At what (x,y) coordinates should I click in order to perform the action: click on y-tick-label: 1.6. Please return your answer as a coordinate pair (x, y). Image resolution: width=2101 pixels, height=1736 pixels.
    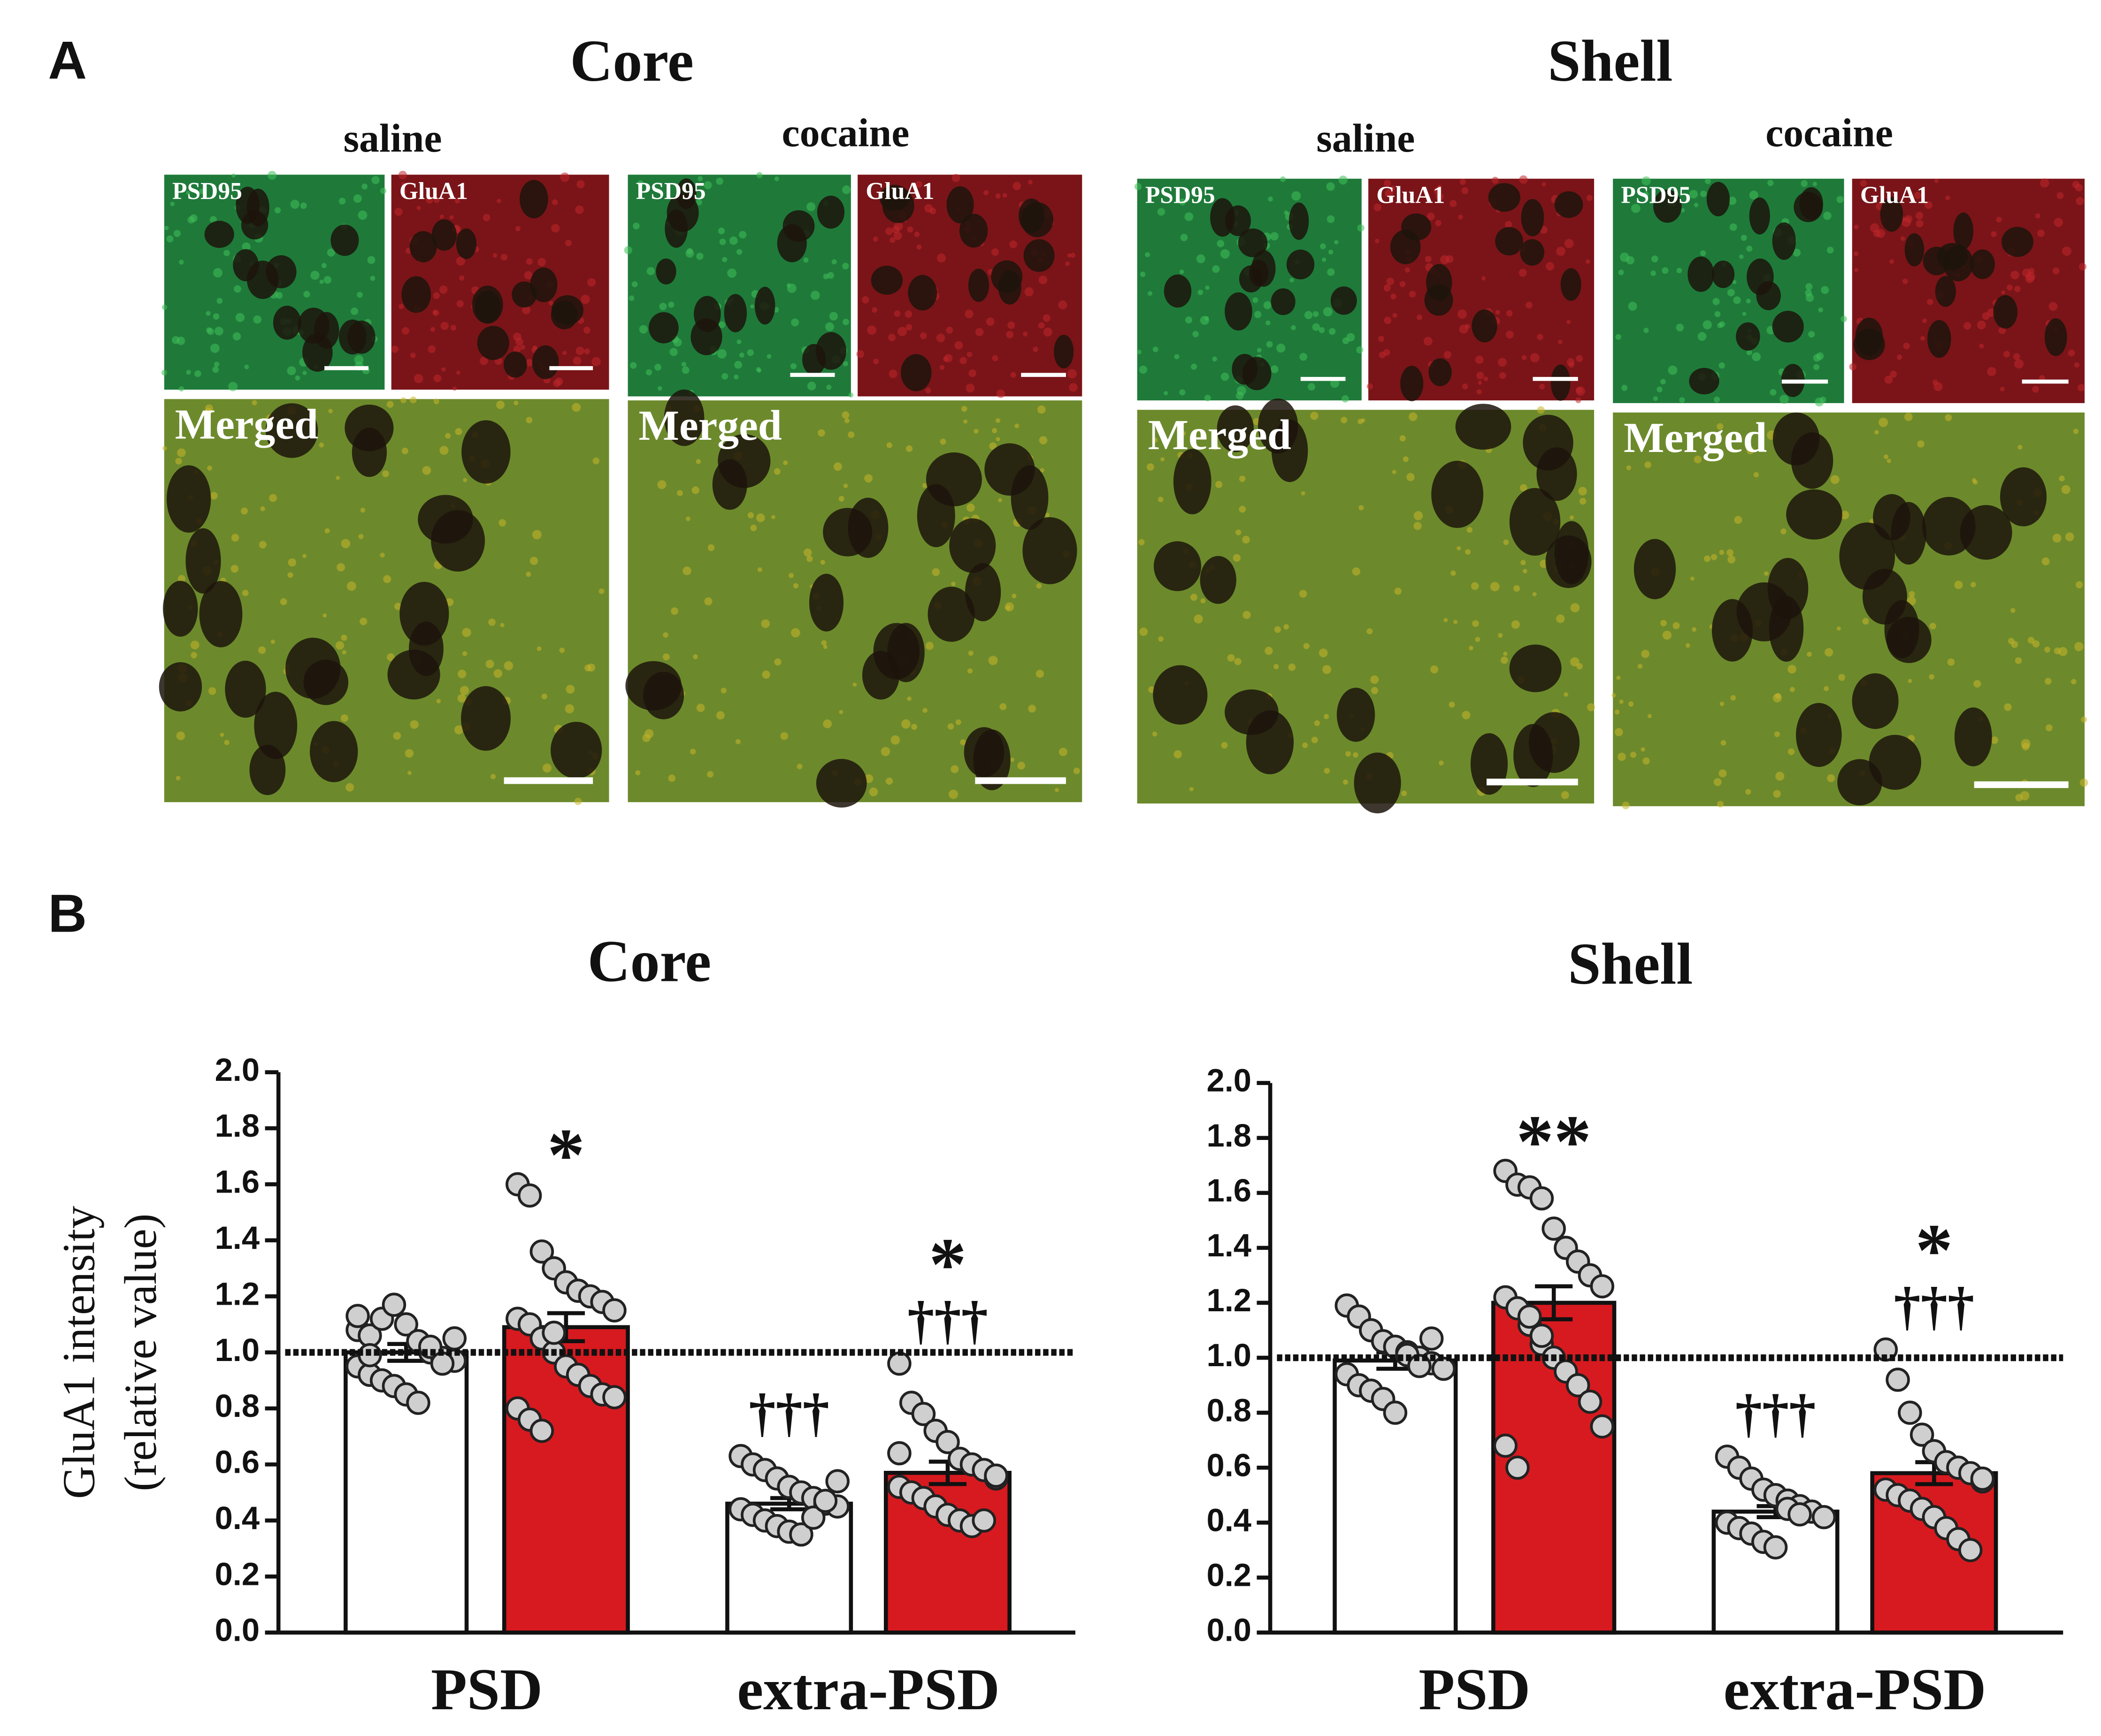
    Looking at the image, I should click on (1229, 1190).